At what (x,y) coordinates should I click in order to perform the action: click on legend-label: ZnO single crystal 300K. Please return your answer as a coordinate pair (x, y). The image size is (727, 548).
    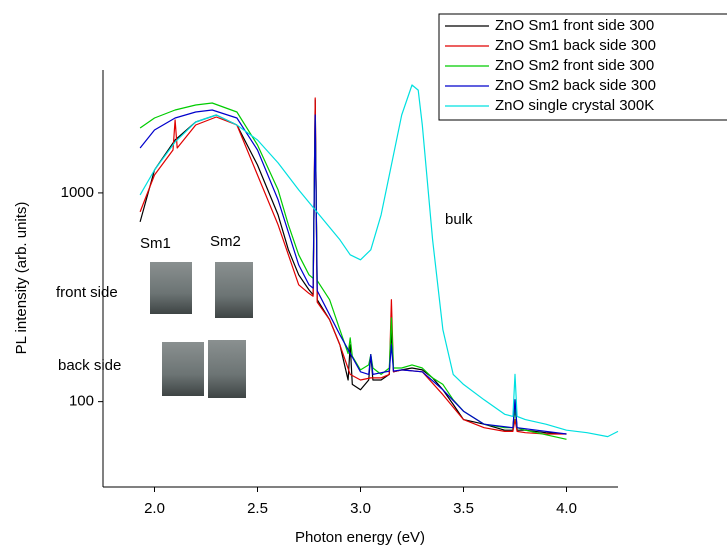
    Looking at the image, I should click on (574, 105).